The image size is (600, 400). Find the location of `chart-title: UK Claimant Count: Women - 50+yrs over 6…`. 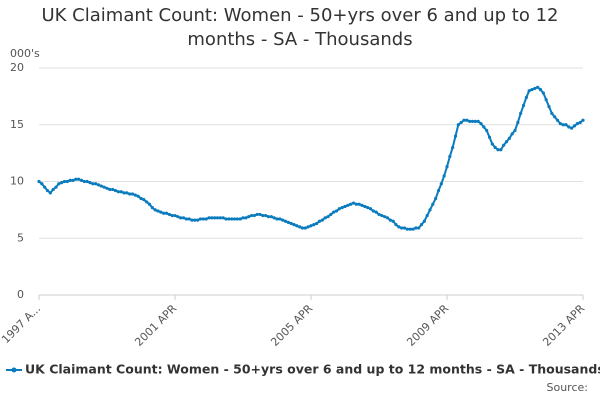

chart-title: UK Claimant Count: Women - 50+yrs over 6… is located at coordinates (300, 27).